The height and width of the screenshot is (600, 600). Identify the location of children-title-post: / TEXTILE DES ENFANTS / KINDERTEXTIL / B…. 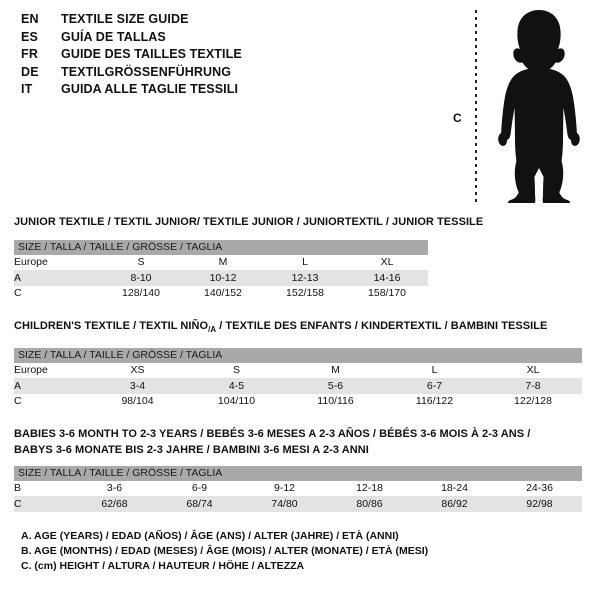
(382, 326).